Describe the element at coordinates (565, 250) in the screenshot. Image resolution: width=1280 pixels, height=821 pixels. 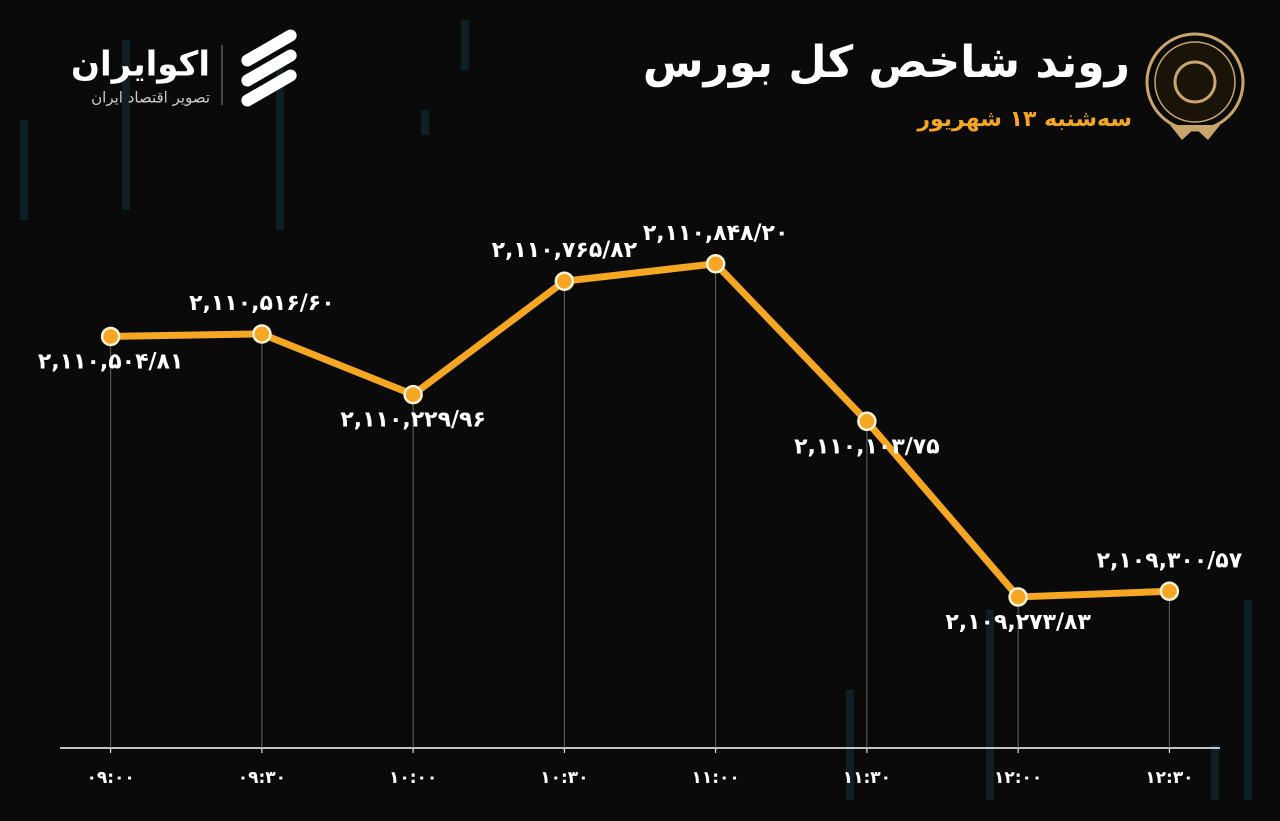
I see `value-label: ۲,۱۱۰,۷۶۵/۸۲` at that location.